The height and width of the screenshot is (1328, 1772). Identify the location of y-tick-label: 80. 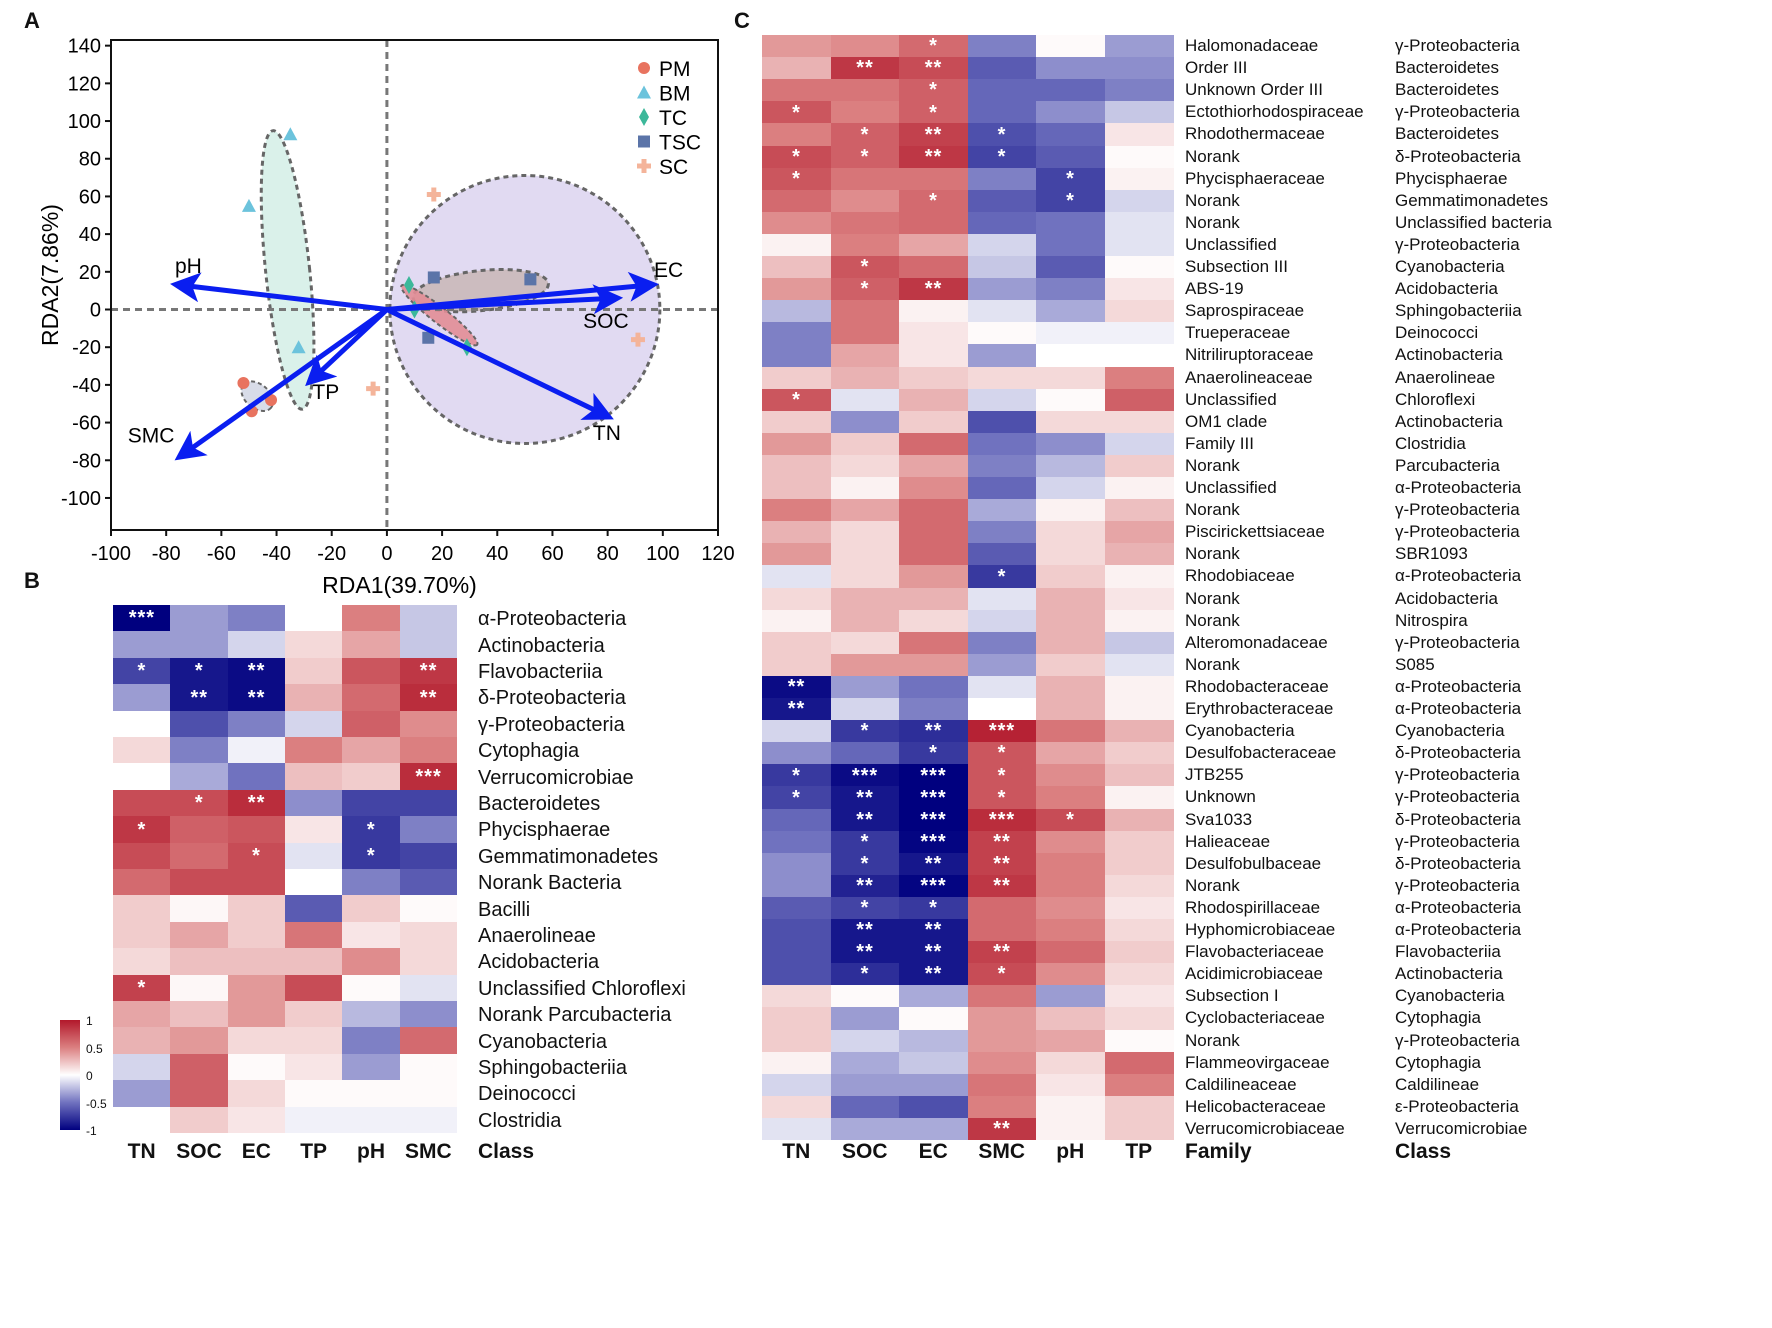
(90, 160).